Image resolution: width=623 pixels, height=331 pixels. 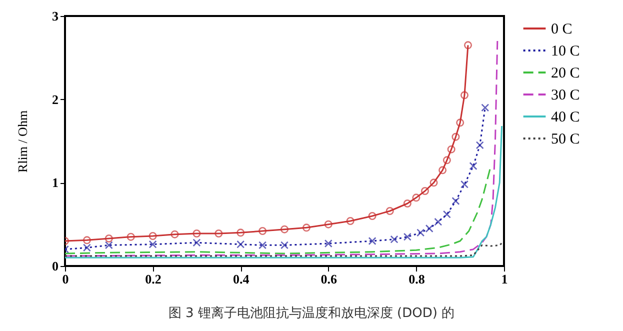 What do you see at coordinates (311, 313) in the screenshot?
I see `caption: 图 3 锂离子电池阻抗与温度和放电深度 (DOD) 的` at bounding box center [311, 313].